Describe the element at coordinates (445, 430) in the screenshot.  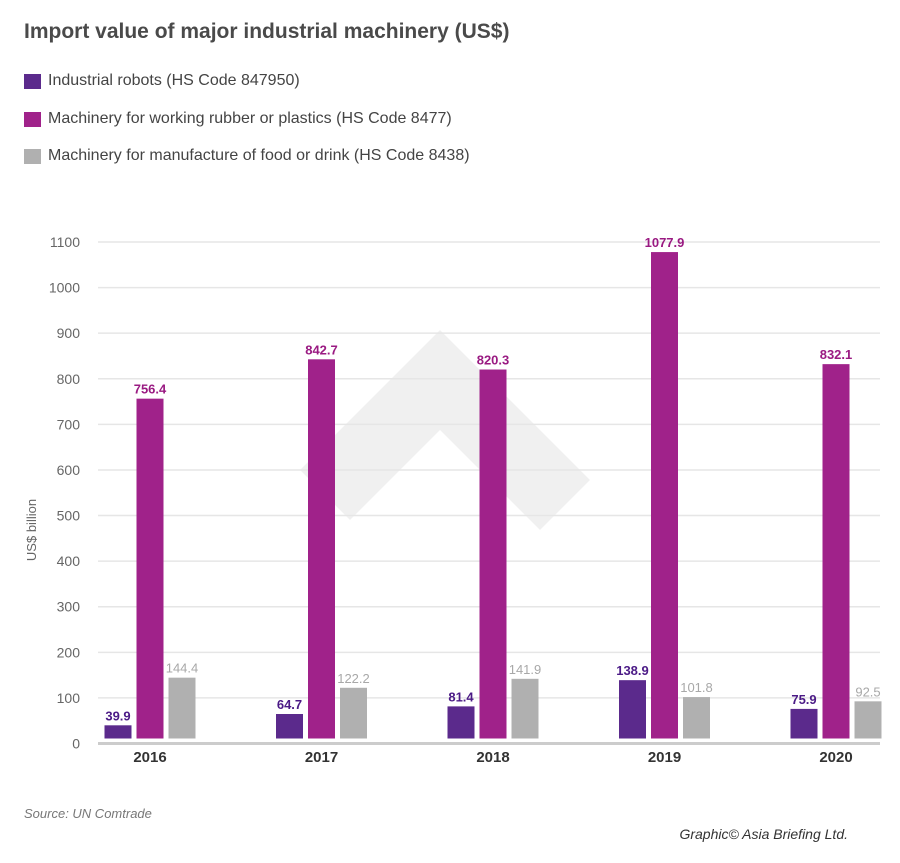
I see `watermark-logo` at that location.